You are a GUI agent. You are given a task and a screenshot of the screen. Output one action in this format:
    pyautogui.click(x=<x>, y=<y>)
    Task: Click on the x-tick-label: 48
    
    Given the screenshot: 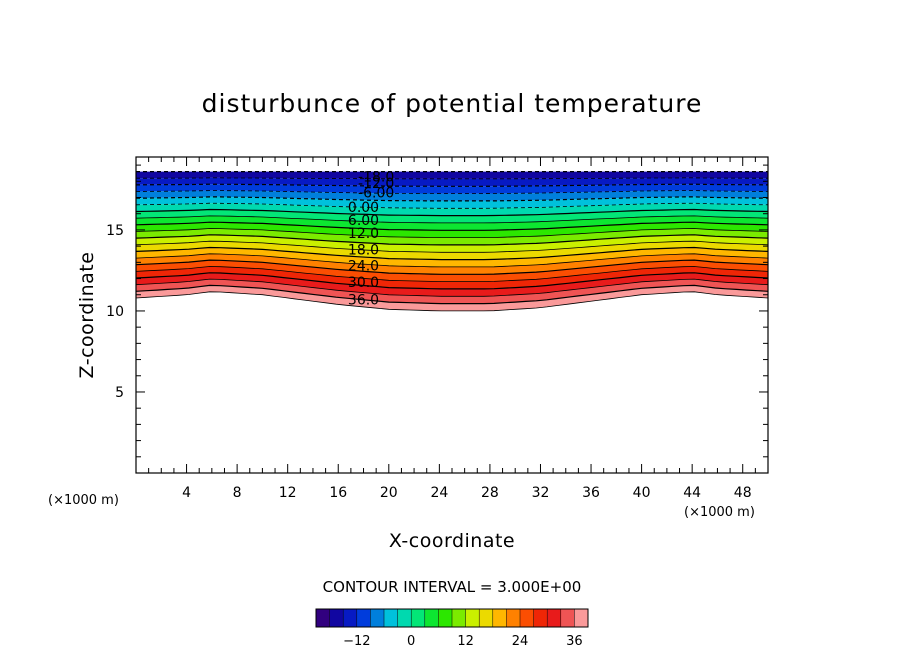 What is the action you would take?
    pyautogui.click(x=743, y=493)
    